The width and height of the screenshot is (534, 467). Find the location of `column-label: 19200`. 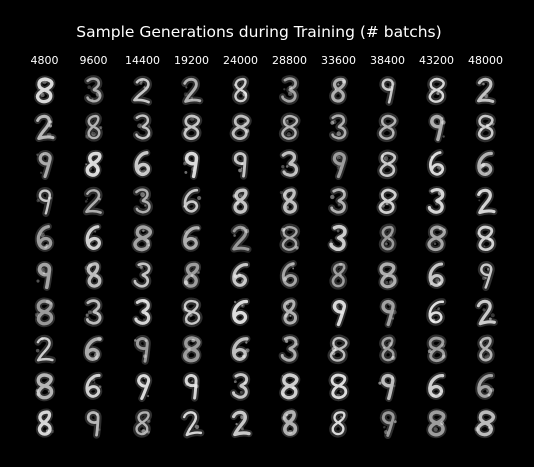

column-label: 19200 is located at coordinates (191, 60).